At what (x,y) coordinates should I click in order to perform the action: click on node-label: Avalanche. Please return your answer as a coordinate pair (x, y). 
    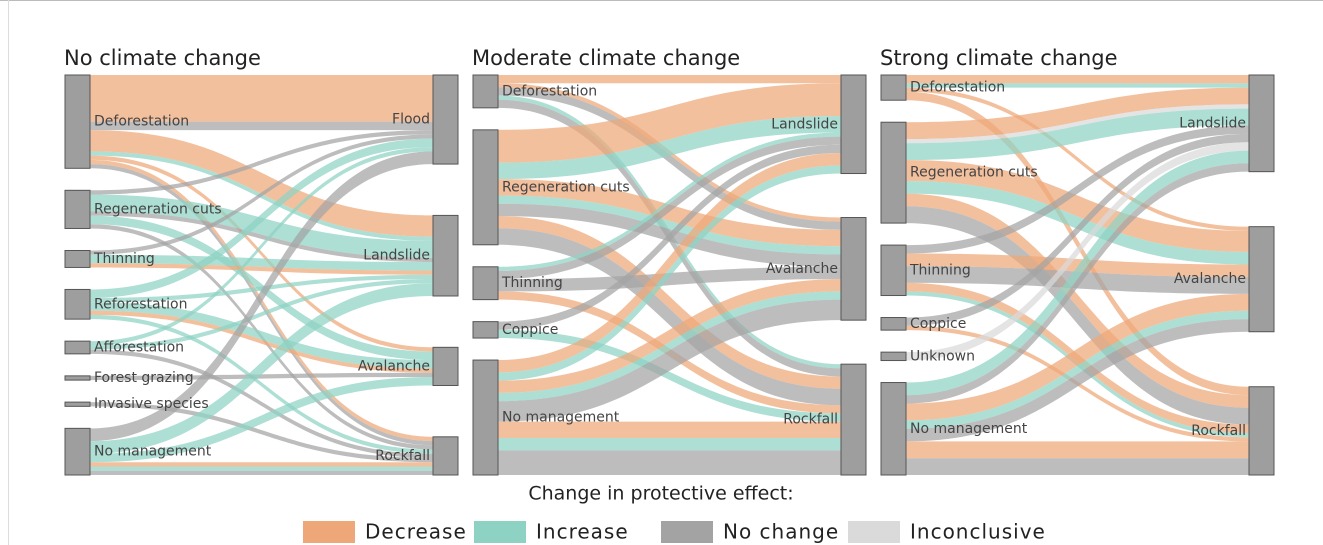
    Looking at the image, I should click on (394, 366).